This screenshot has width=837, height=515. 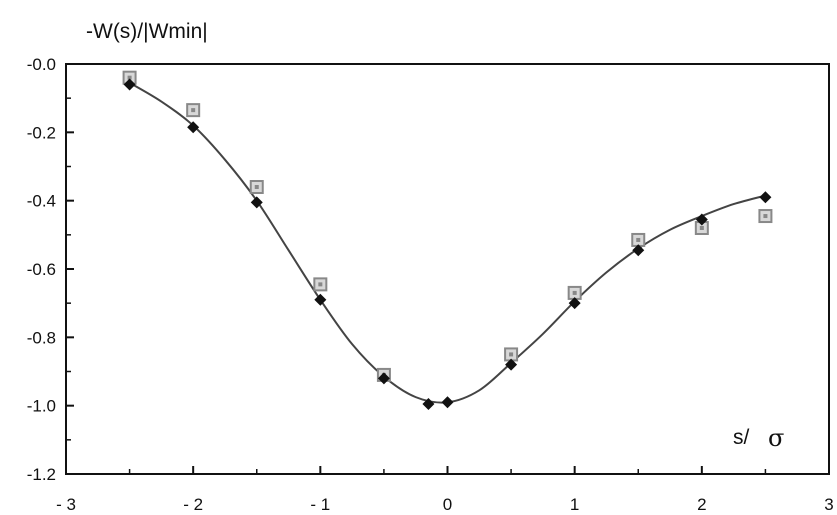 What do you see at coordinates (41, 406) in the screenshot?
I see `y-tick-label: -1.0` at bounding box center [41, 406].